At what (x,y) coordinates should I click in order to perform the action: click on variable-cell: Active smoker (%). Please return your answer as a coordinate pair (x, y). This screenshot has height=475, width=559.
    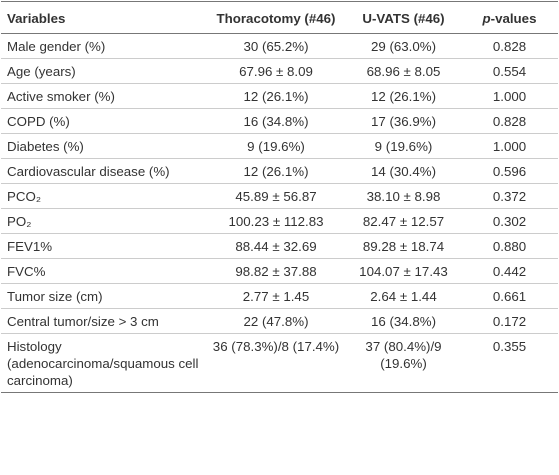
    Looking at the image, I should click on (103, 96).